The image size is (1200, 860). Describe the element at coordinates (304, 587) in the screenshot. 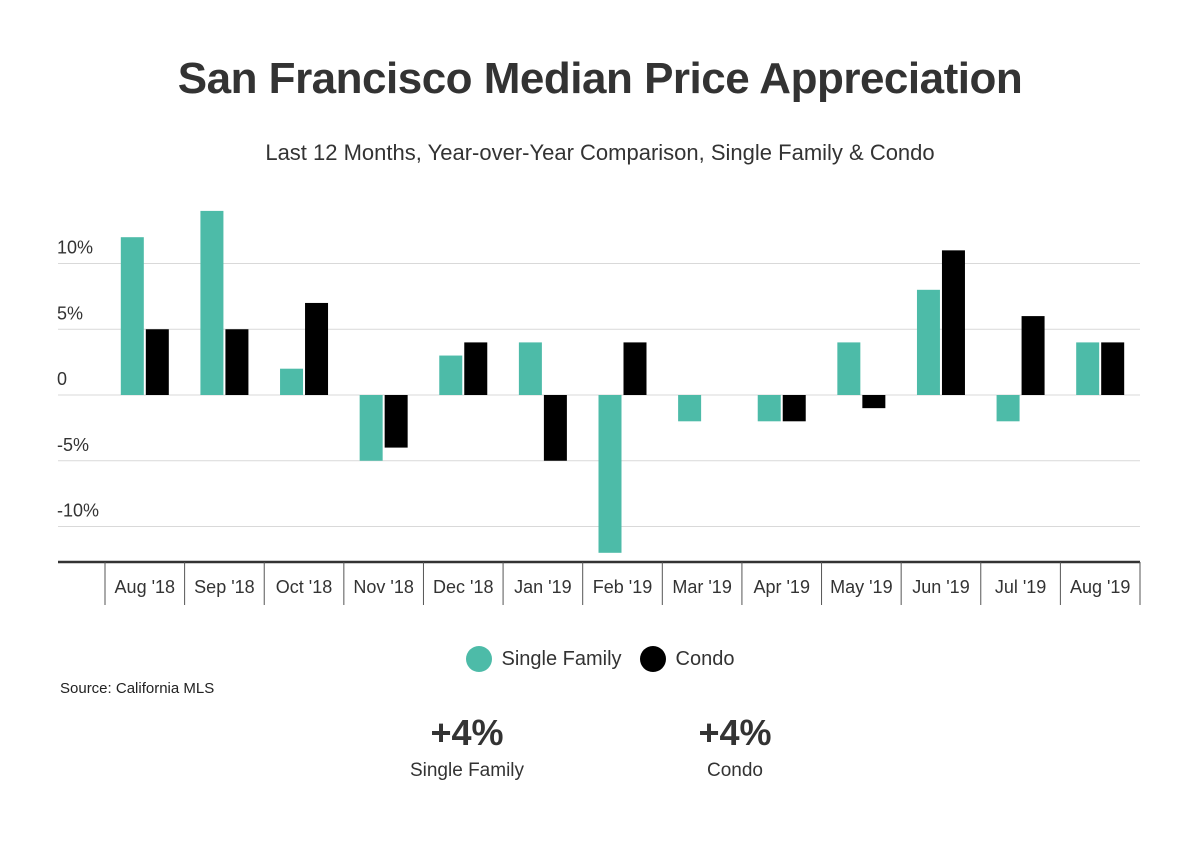

I see `x-tick-label: Oct '18` at that location.